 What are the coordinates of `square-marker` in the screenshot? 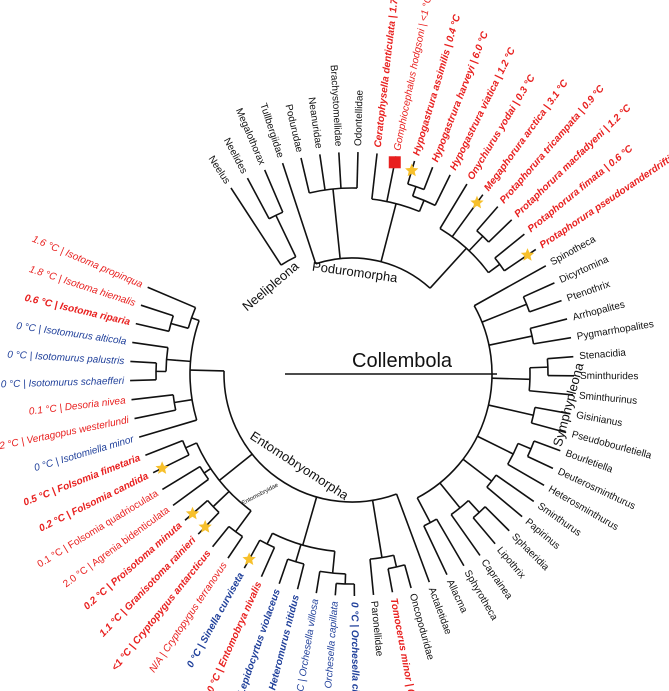 It's located at (394, 162).